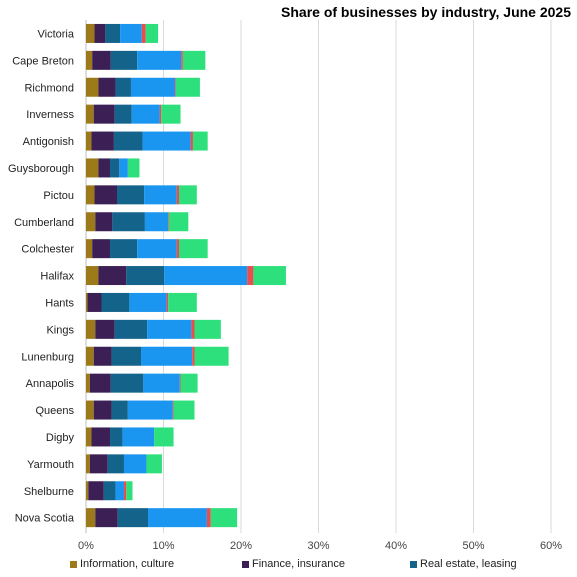 This screenshot has width=577, height=577. Describe the element at coordinates (54, 411) in the screenshot. I see `y-category-label: Queens` at that location.